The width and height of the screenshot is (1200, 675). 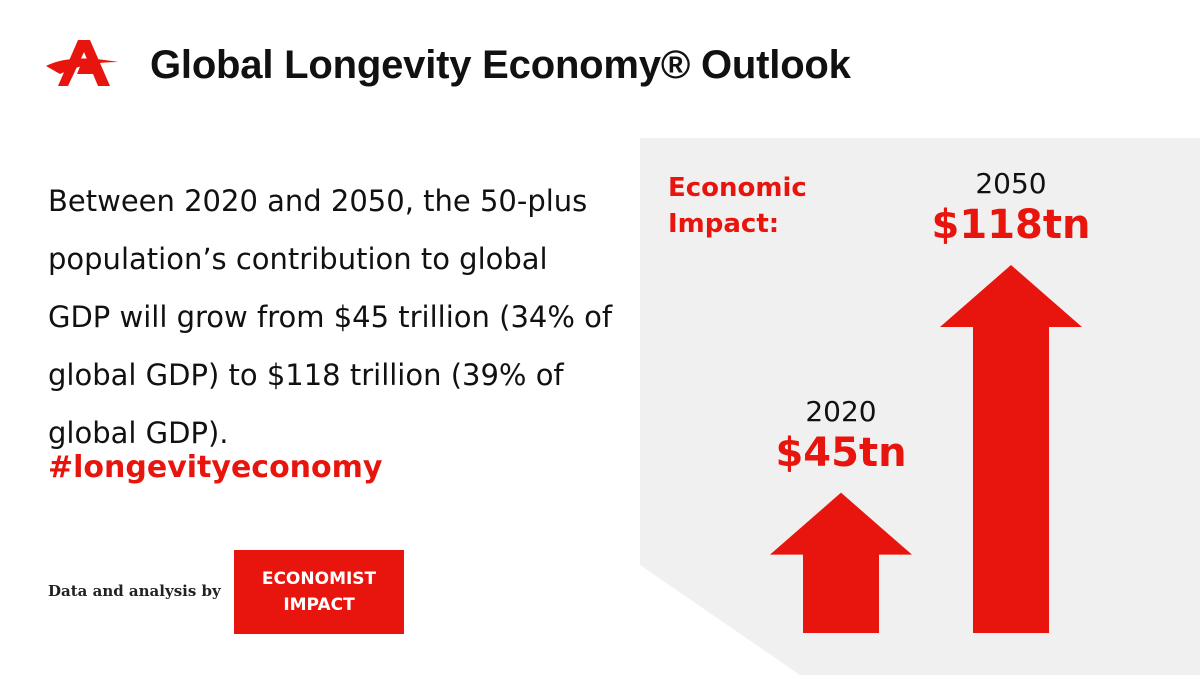 I want to click on arrow-2020, so click(x=841, y=562).